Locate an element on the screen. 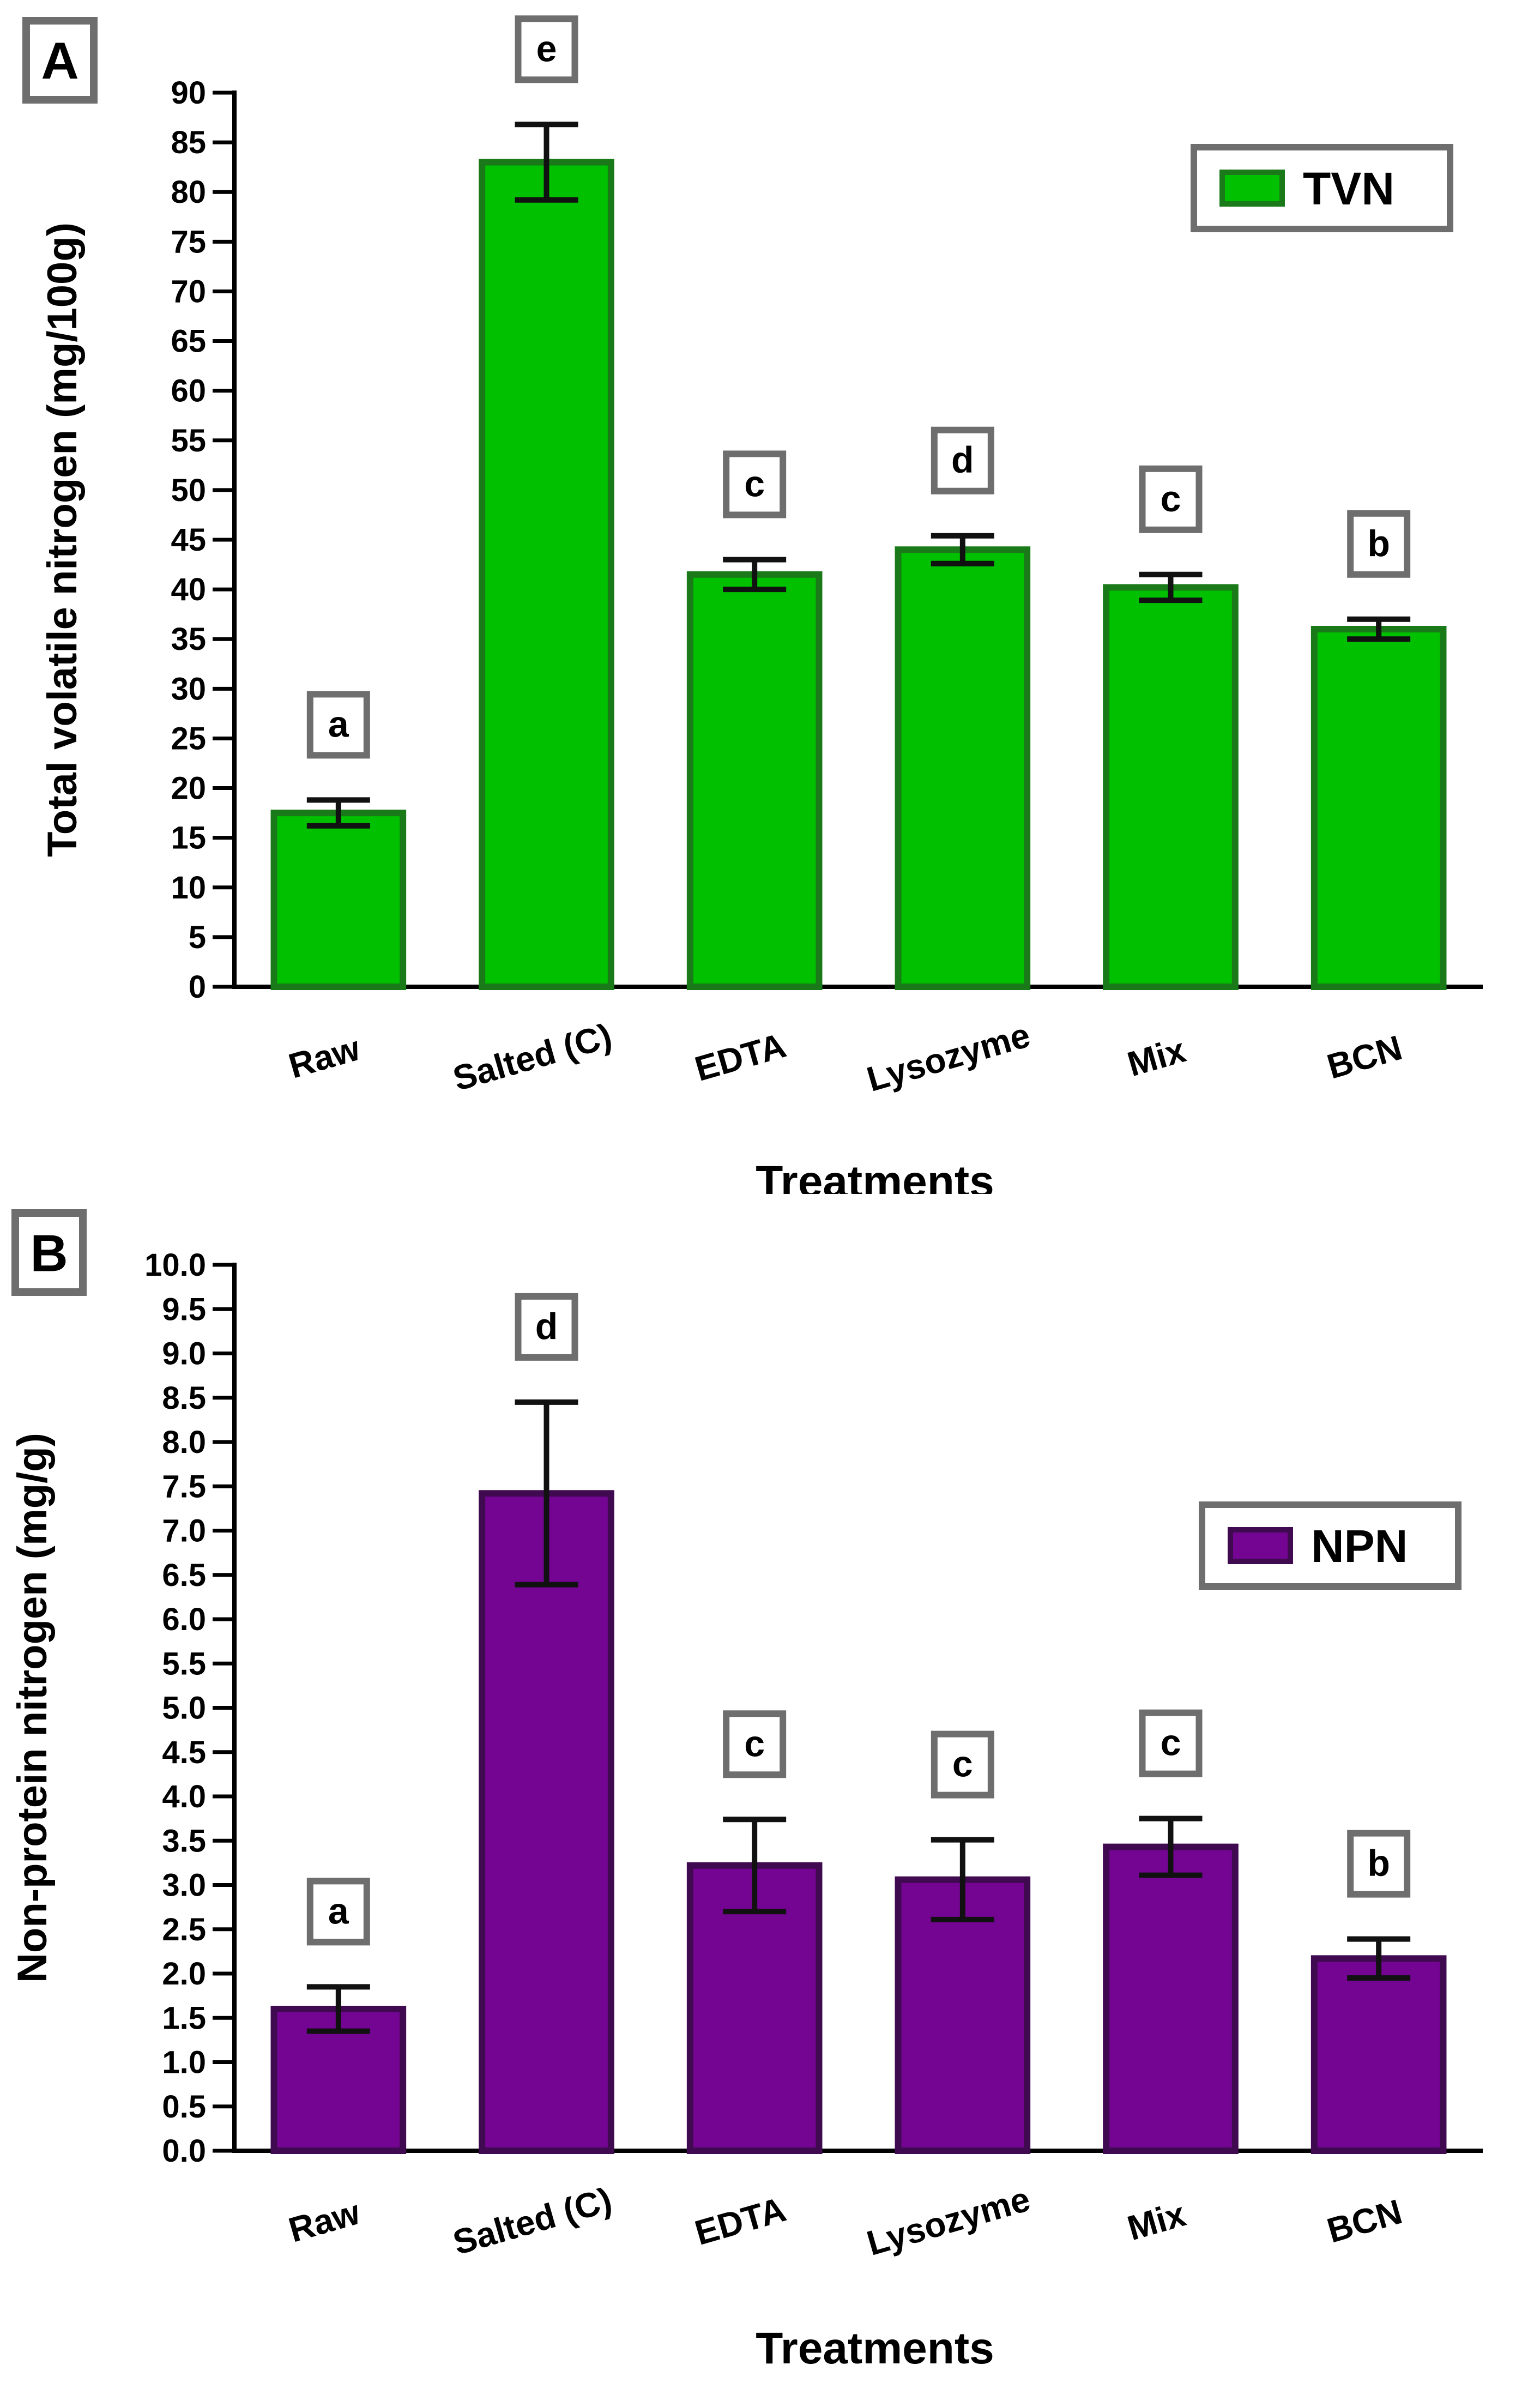 This screenshot has height=2407, width=1540. y-tick-label: 4.0 is located at coordinates (184, 1797).